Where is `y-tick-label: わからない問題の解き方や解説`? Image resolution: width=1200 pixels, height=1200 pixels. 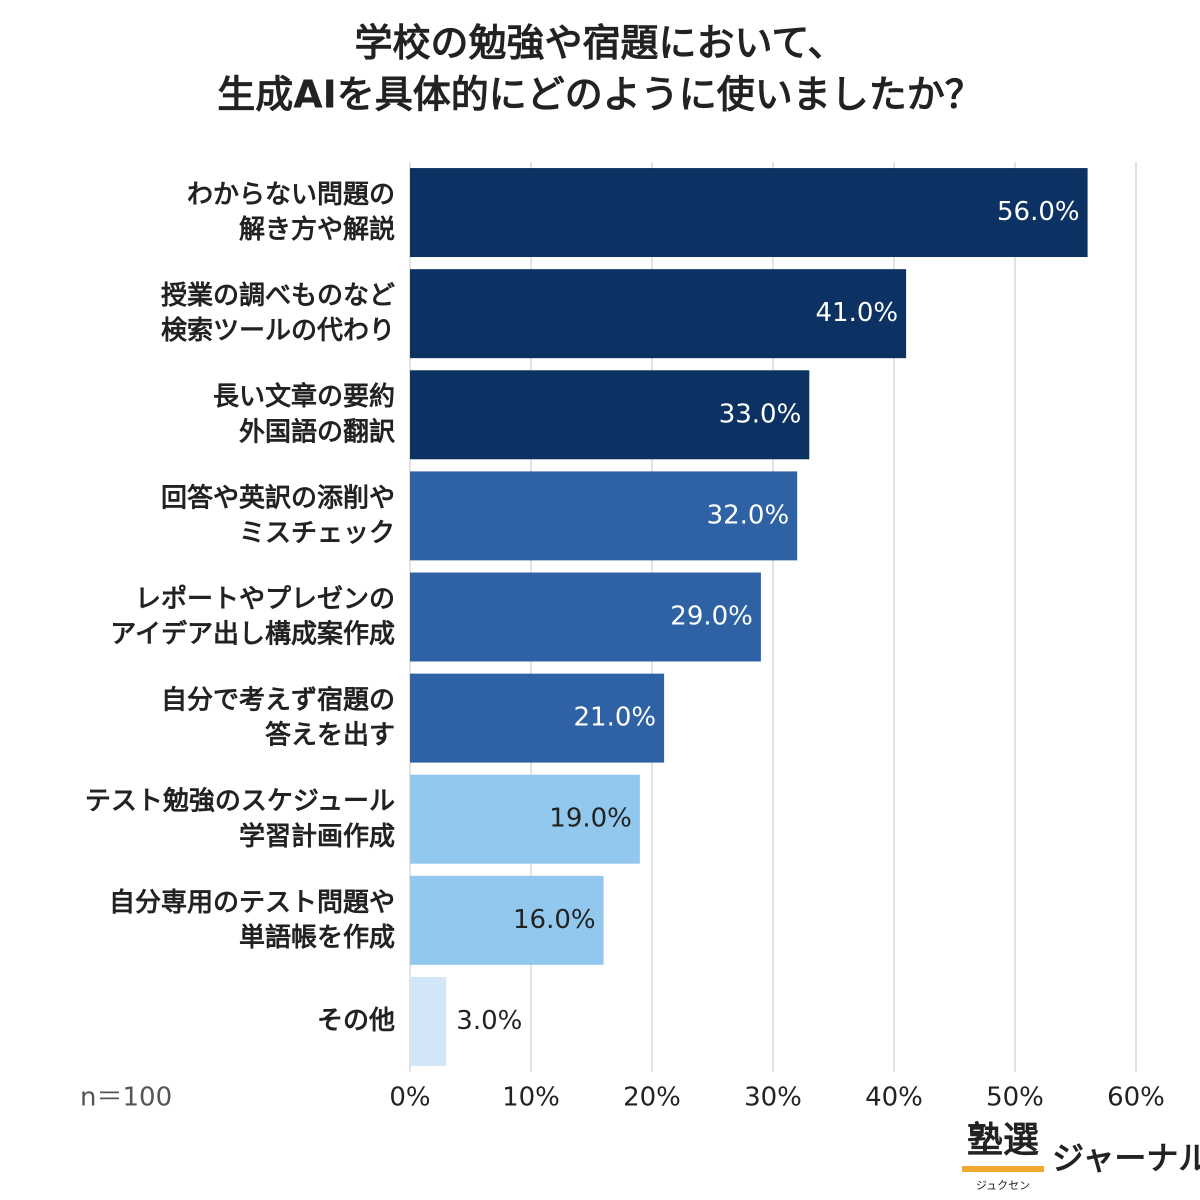
y-tick-label: わからない問題の解き方や解説 is located at coordinates (291, 212).